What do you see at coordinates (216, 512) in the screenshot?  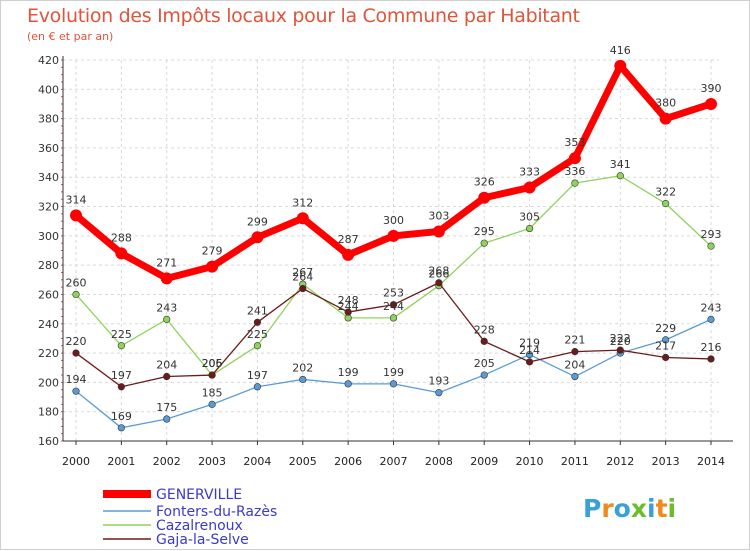 I see `legend-label: Fonters-du-Razès` at bounding box center [216, 512].